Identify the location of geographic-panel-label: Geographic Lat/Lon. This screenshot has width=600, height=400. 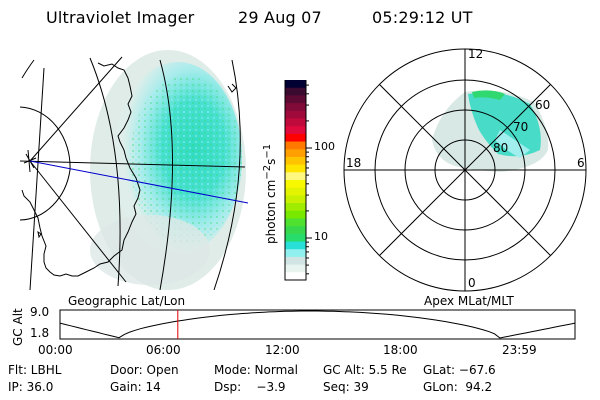
(127, 301).